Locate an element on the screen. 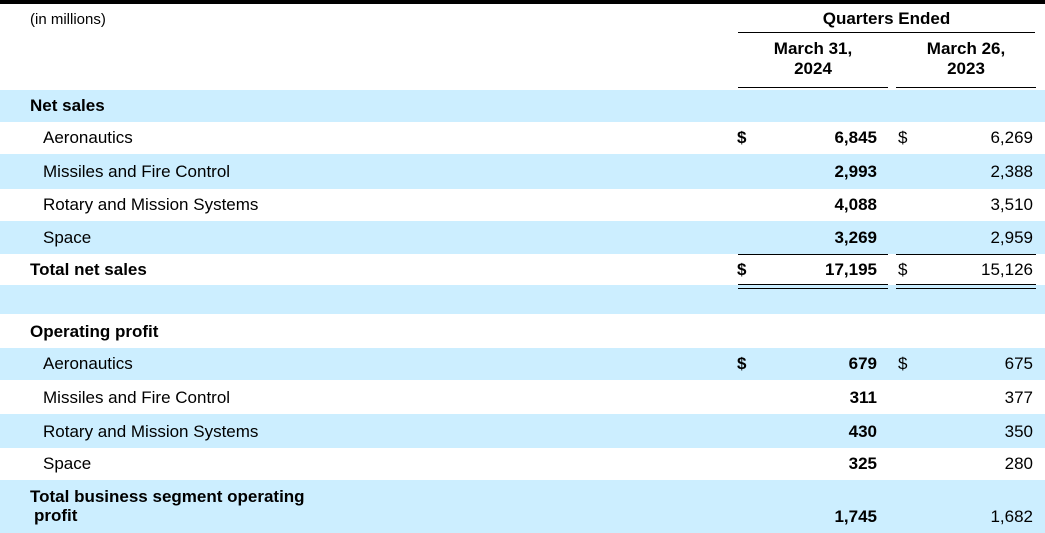 The image size is (1045, 533). col-header-2024: March 31, 2024 is located at coordinates (813, 59).